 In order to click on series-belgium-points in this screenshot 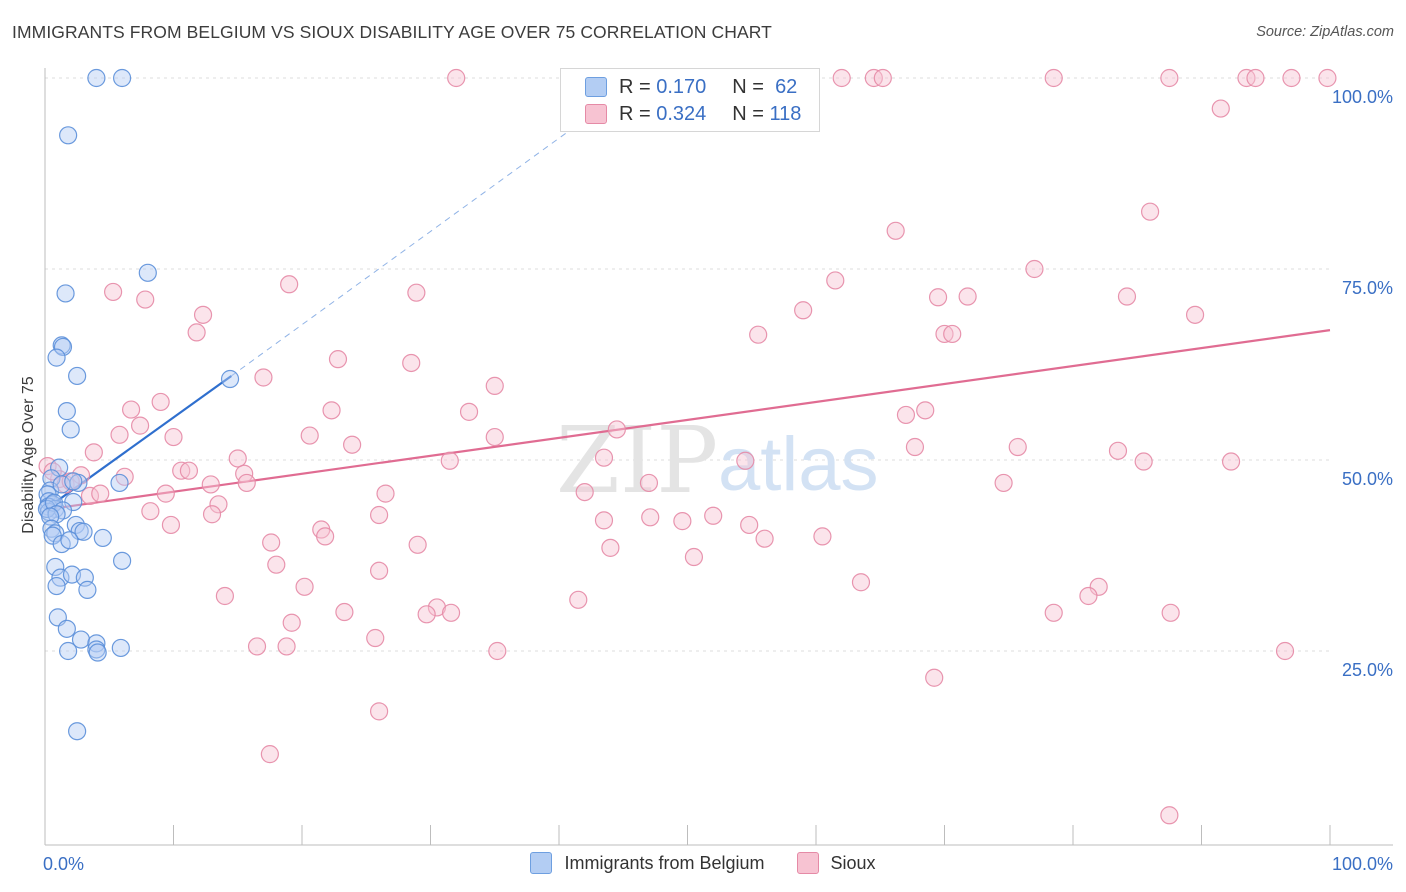, I will do `click(138, 404)`.